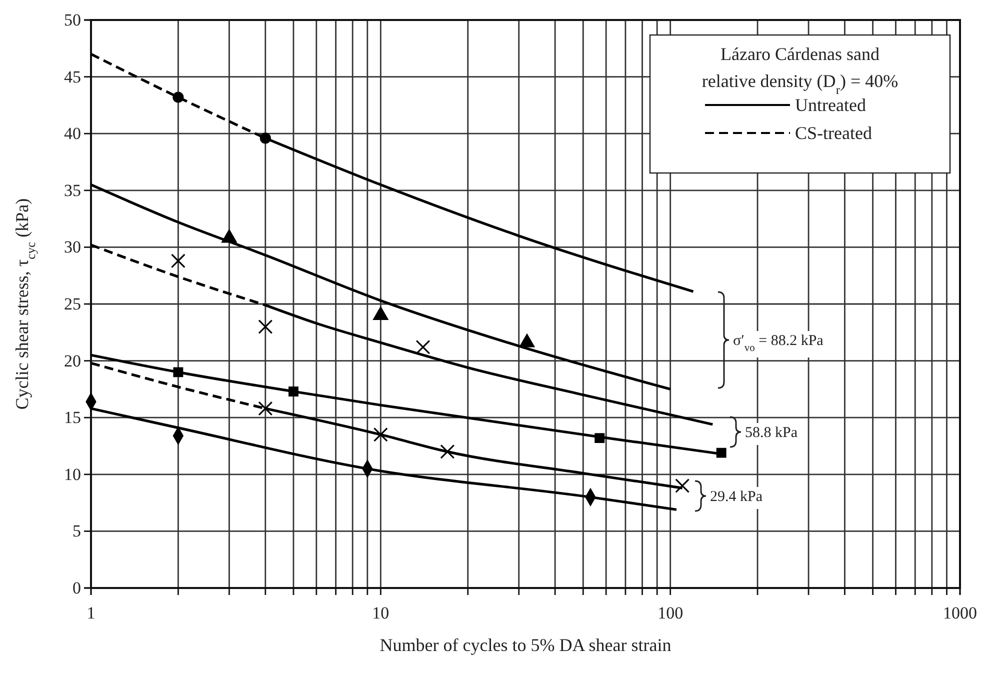  What do you see at coordinates (72, 418) in the screenshot?
I see `y-tick-label: 15` at bounding box center [72, 418].